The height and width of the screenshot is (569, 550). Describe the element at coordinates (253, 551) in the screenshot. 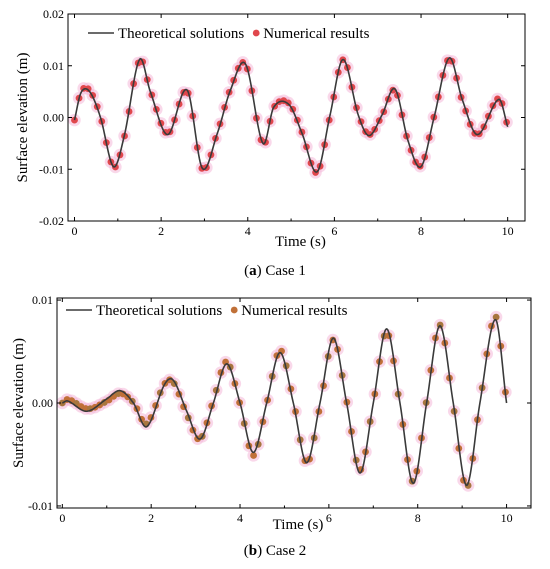

I see `panel-b-caption-letter: b` at that location.